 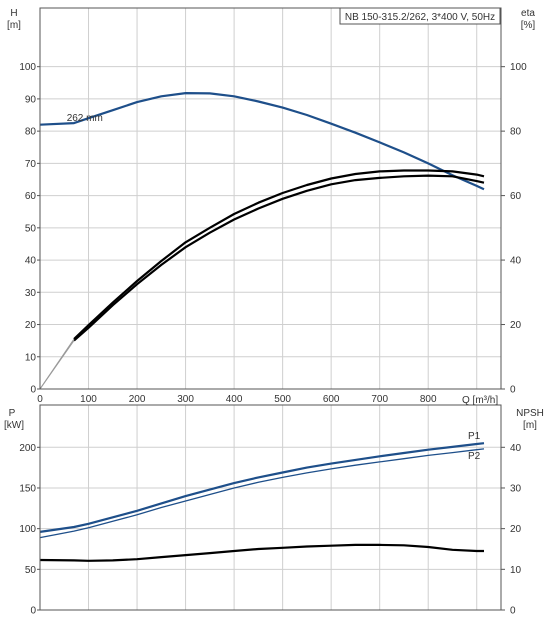 What do you see at coordinates (31, 164) in the screenshot?
I see `left-tick-label: 70` at bounding box center [31, 164].